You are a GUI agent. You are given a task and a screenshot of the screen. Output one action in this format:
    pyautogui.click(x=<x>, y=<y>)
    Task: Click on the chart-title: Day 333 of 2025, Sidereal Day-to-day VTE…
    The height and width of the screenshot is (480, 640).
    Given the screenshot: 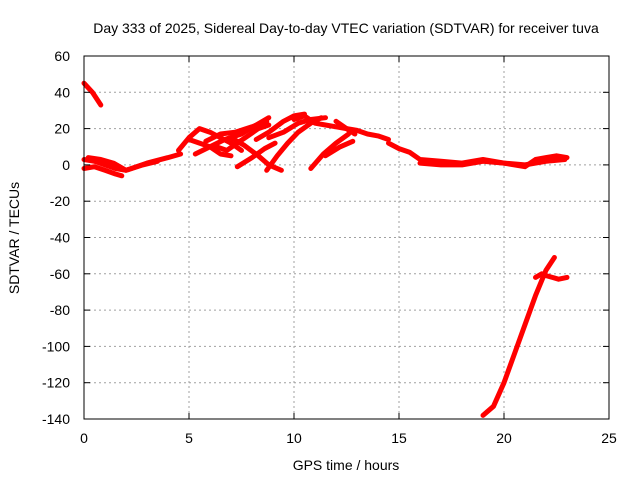 What is the action you would take?
    pyautogui.click(x=346, y=28)
    